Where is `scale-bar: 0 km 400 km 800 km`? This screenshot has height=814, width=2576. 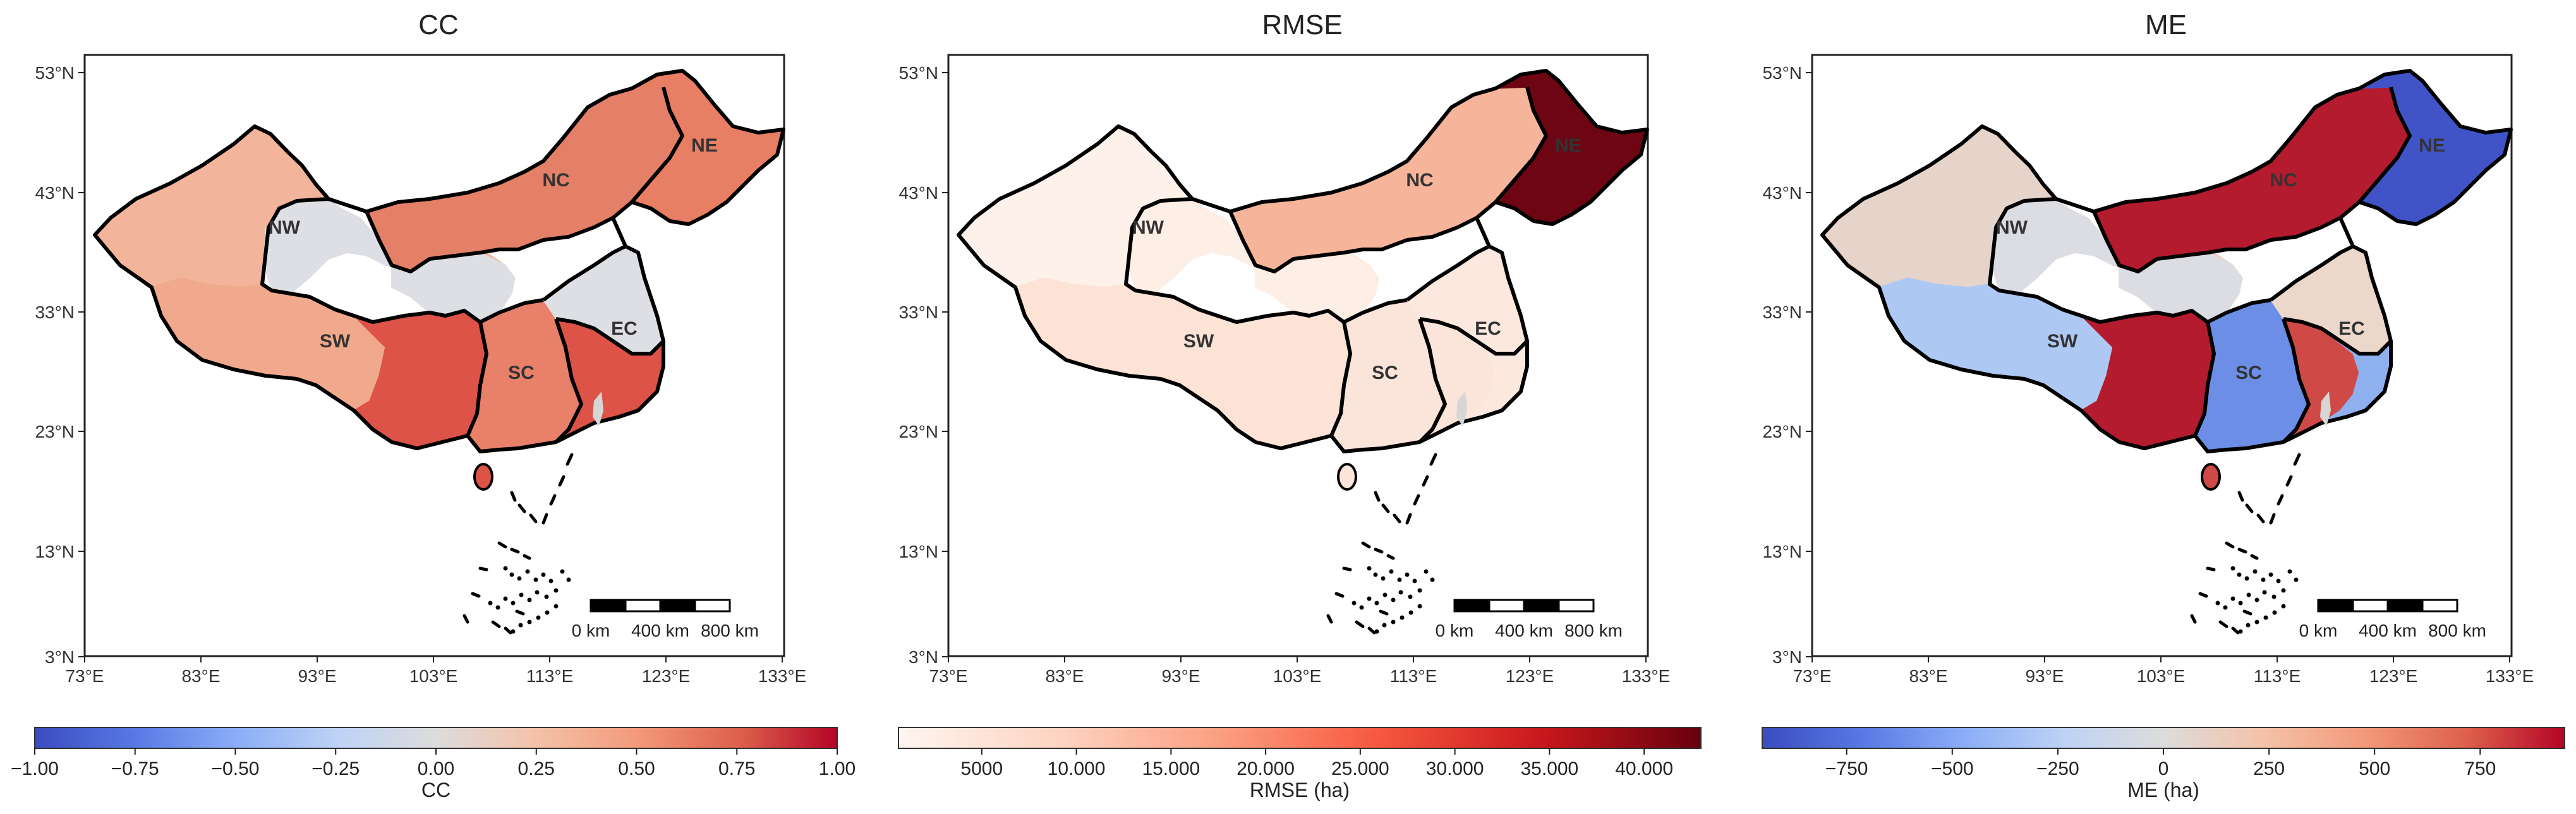 scale-bar: 0 km 400 km 800 km is located at coordinates (2392, 619).